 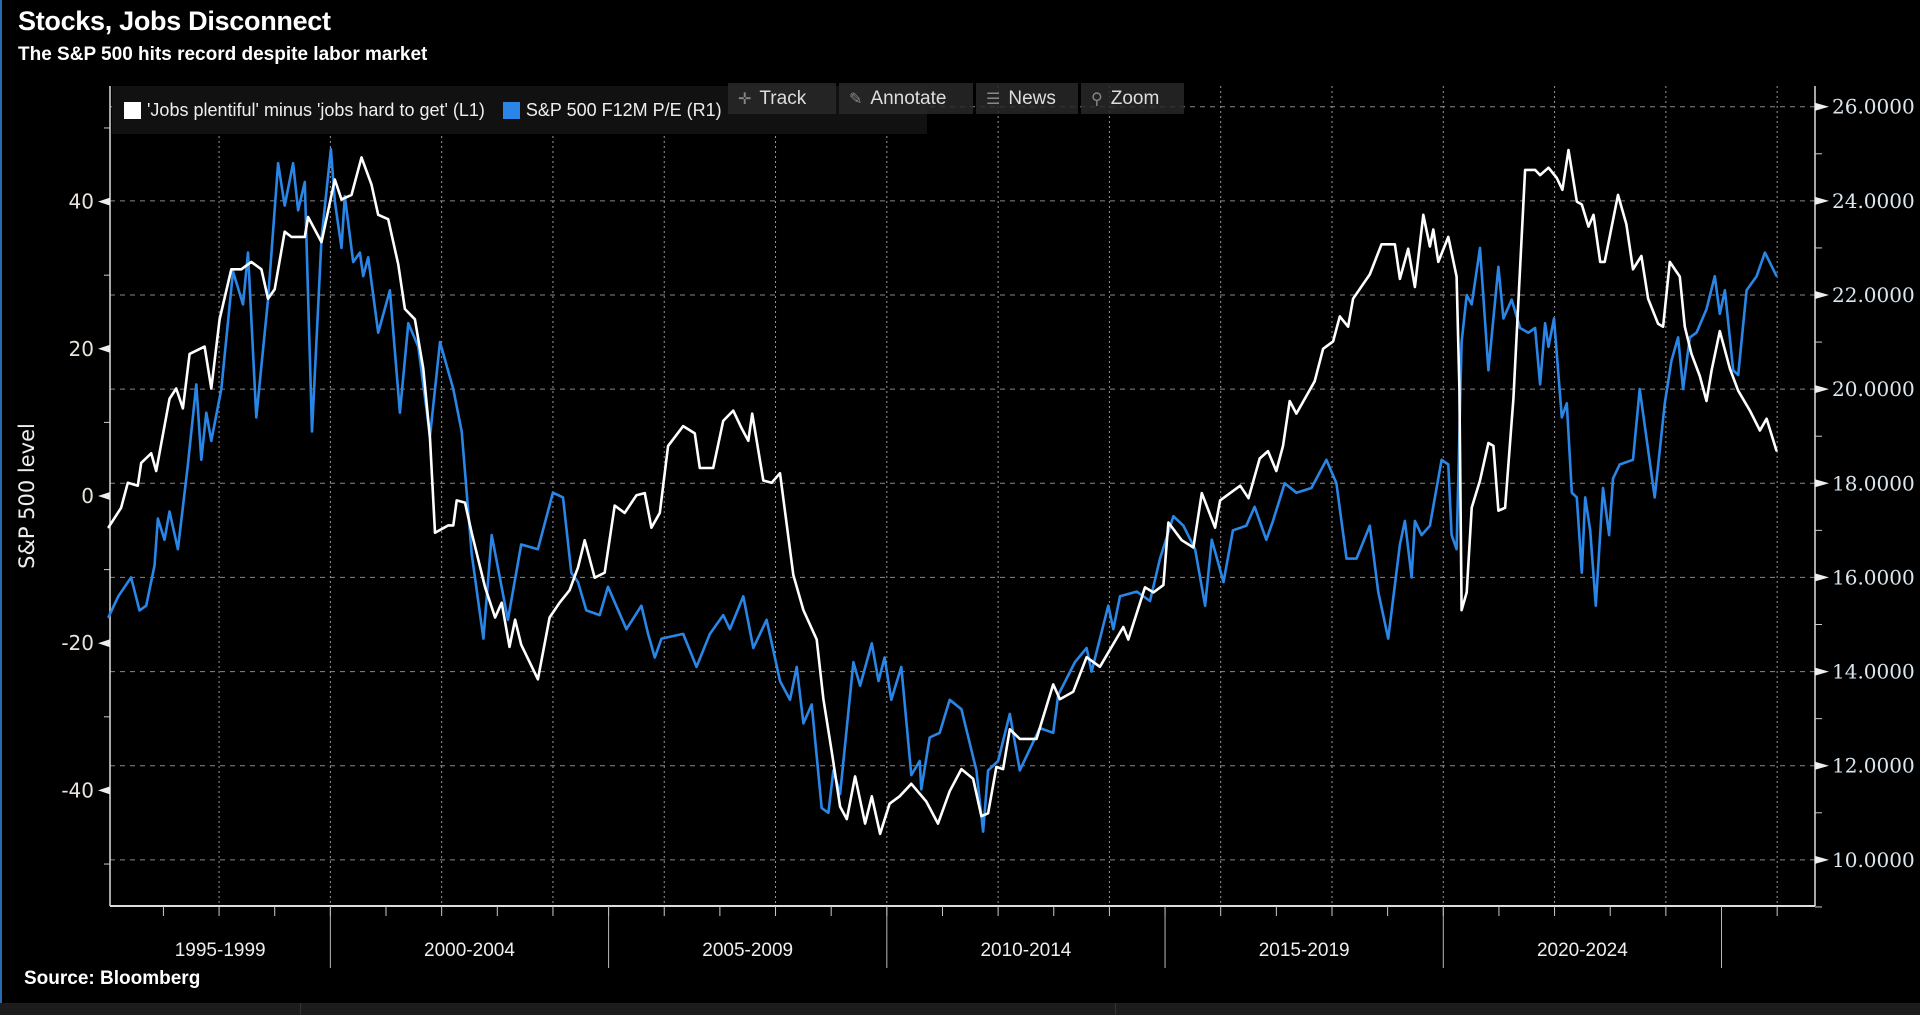 I want to click on legend-item-pe: S&P 500 F12M P/E (R1), so click(x=612, y=110).